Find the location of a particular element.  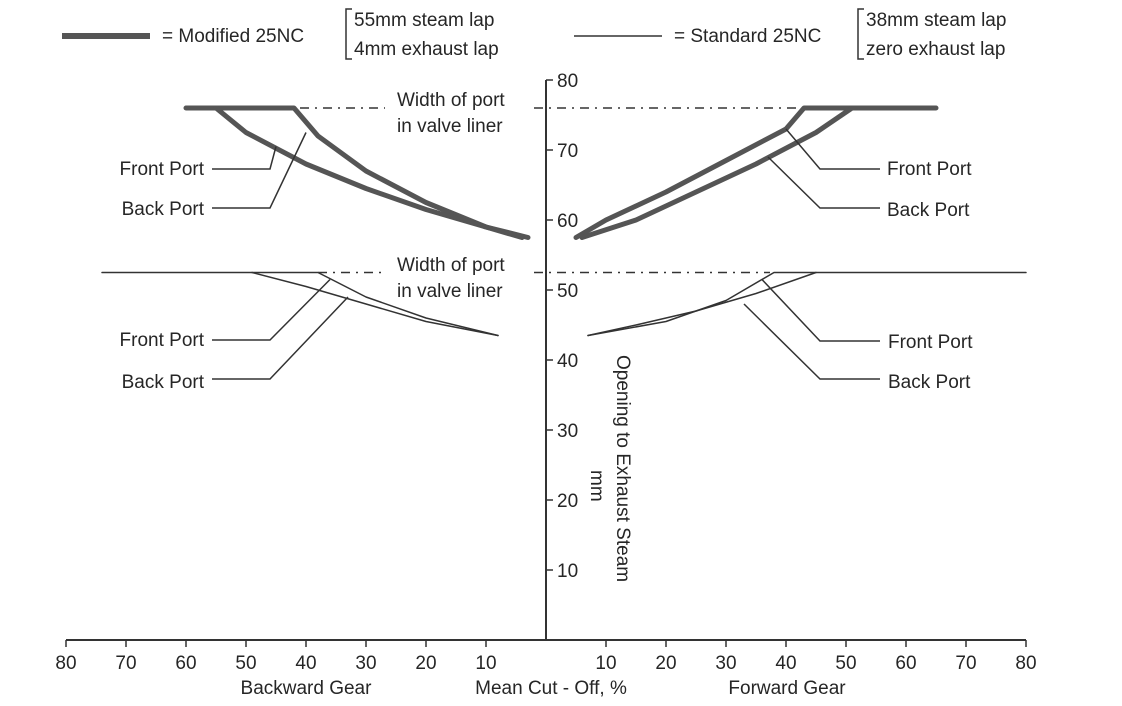

legend-standard-detail: zero exhaust lap is located at coordinates (935, 49).